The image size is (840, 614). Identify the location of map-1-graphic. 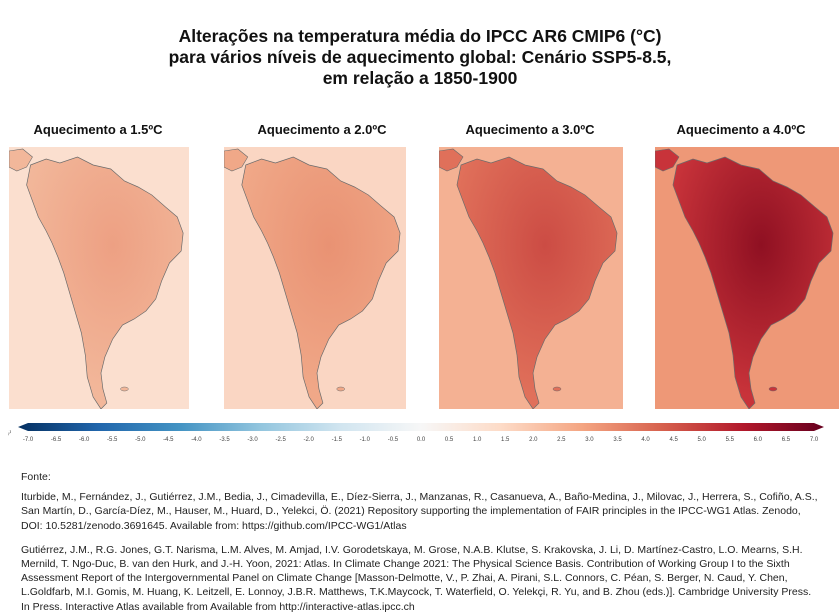
(99, 278).